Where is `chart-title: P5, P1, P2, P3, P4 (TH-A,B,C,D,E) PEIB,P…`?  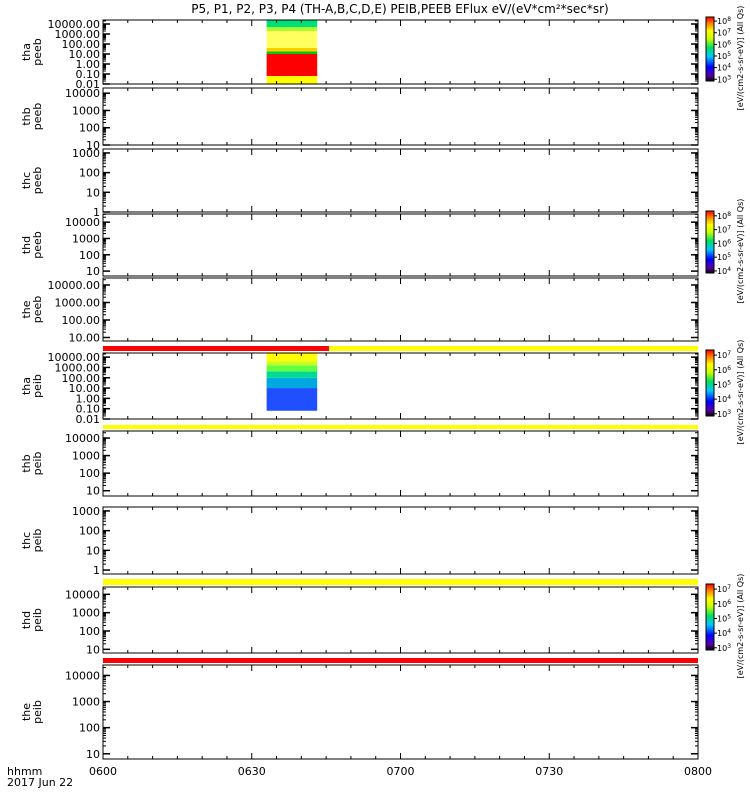 chart-title: P5, P1, P2, P3, P4 (TH-A,B,C,D,E) PEIB,P… is located at coordinates (399, 9).